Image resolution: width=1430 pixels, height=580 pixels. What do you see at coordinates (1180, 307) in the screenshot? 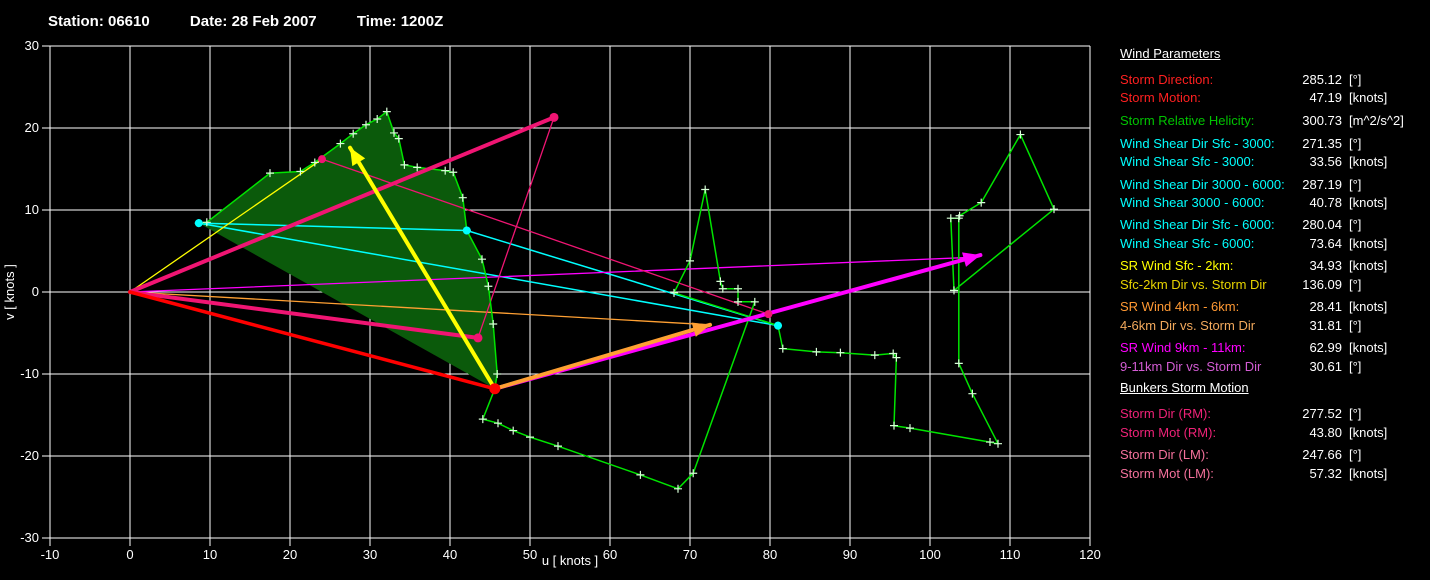
I see `parameter-label: SR Wind 4km - 6km:` at bounding box center [1180, 307].